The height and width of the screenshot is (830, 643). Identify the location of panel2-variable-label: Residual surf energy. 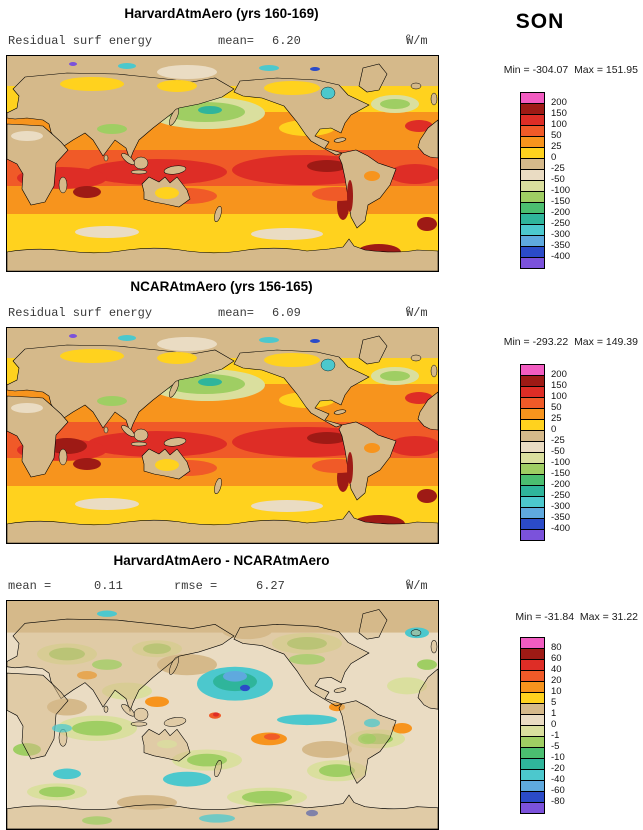
(80, 313).